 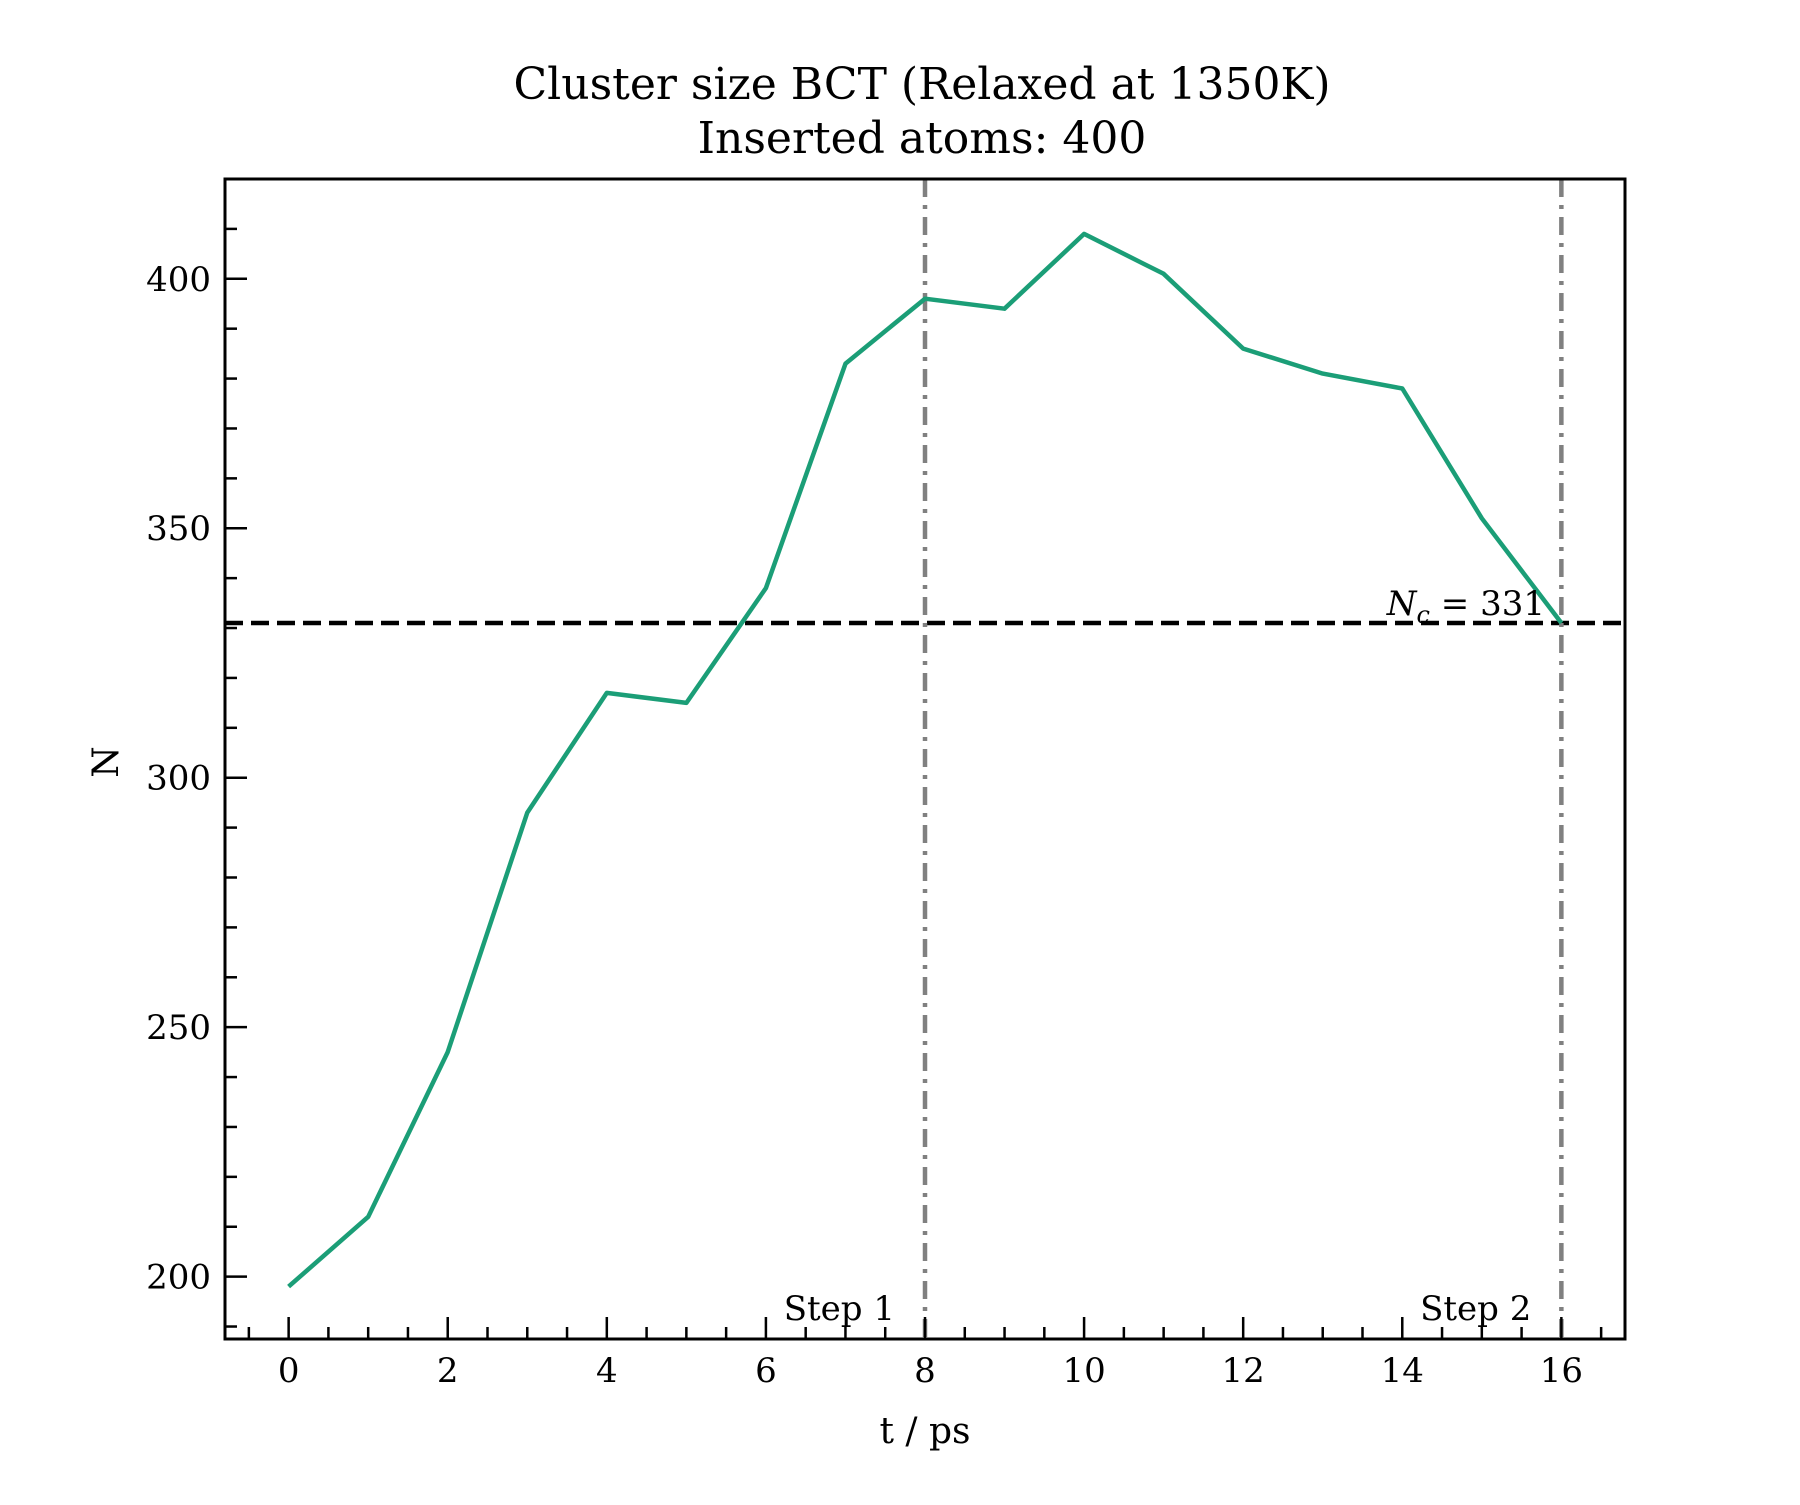 What do you see at coordinates (1465, 606) in the screenshot?
I see `critical-size-label: Nc = 331` at bounding box center [1465, 606].